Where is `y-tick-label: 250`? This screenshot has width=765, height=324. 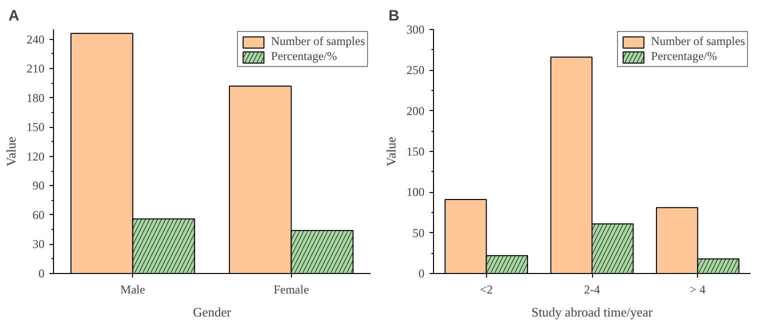 y-tick-label: 250 is located at coordinates (415, 70).